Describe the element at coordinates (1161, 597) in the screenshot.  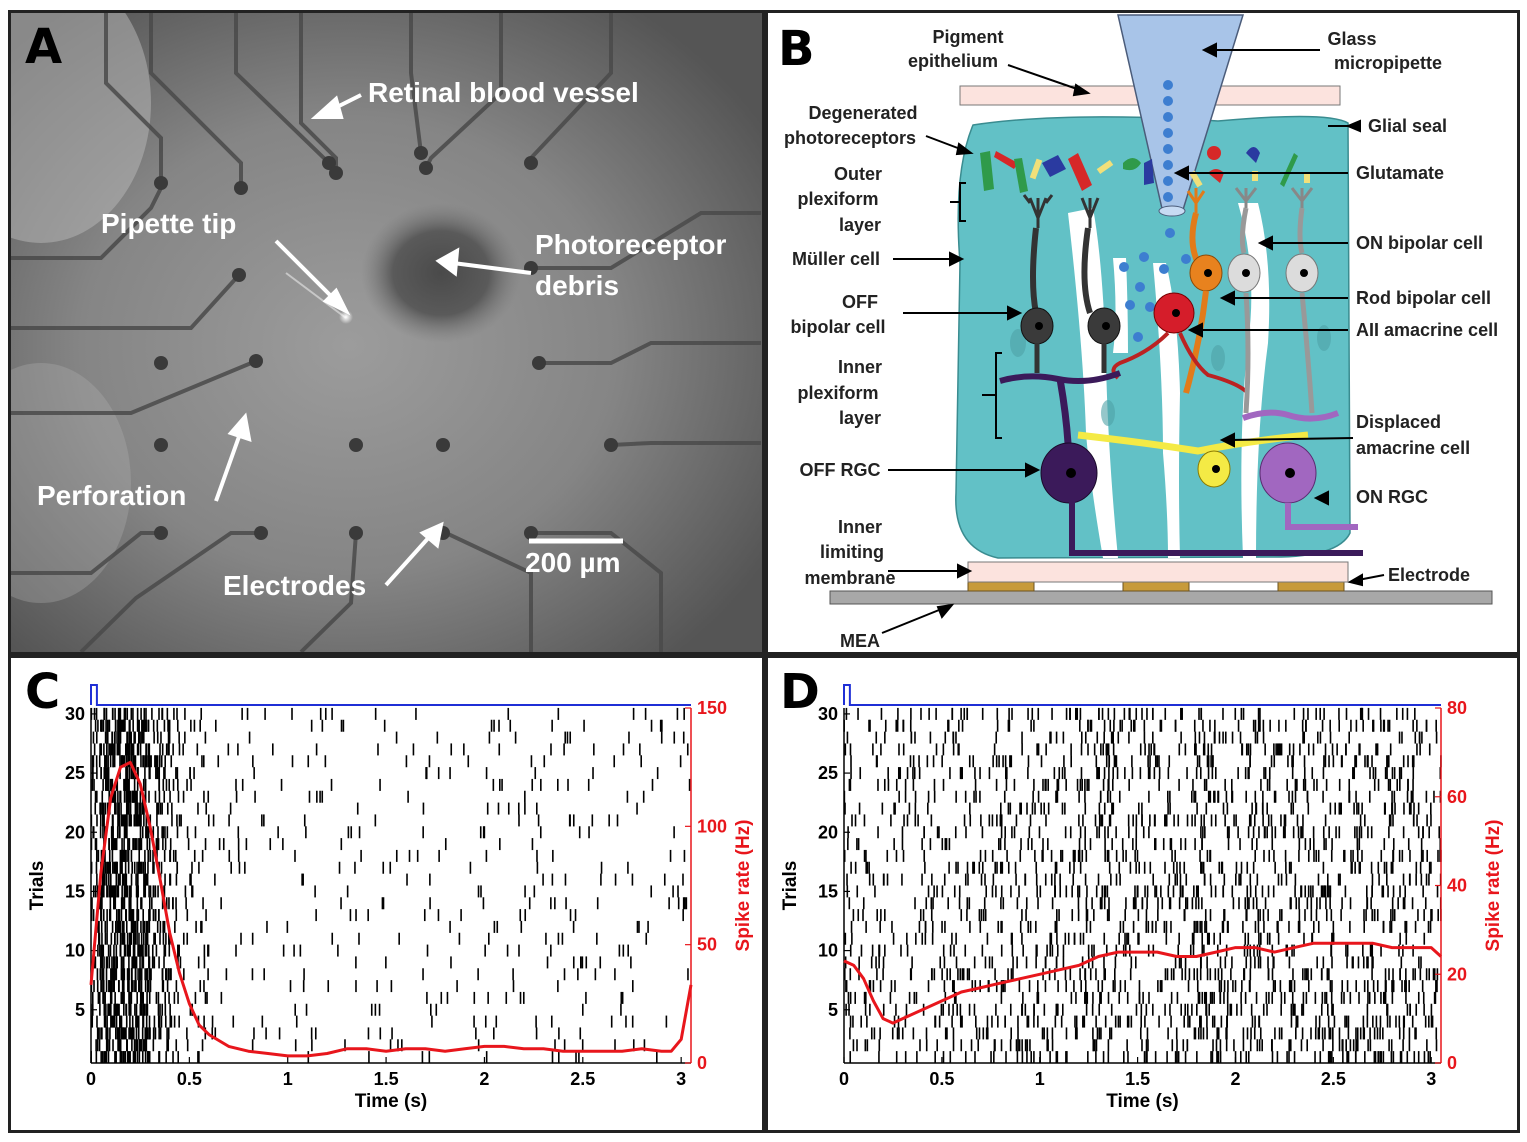
I see `mea-base` at that location.